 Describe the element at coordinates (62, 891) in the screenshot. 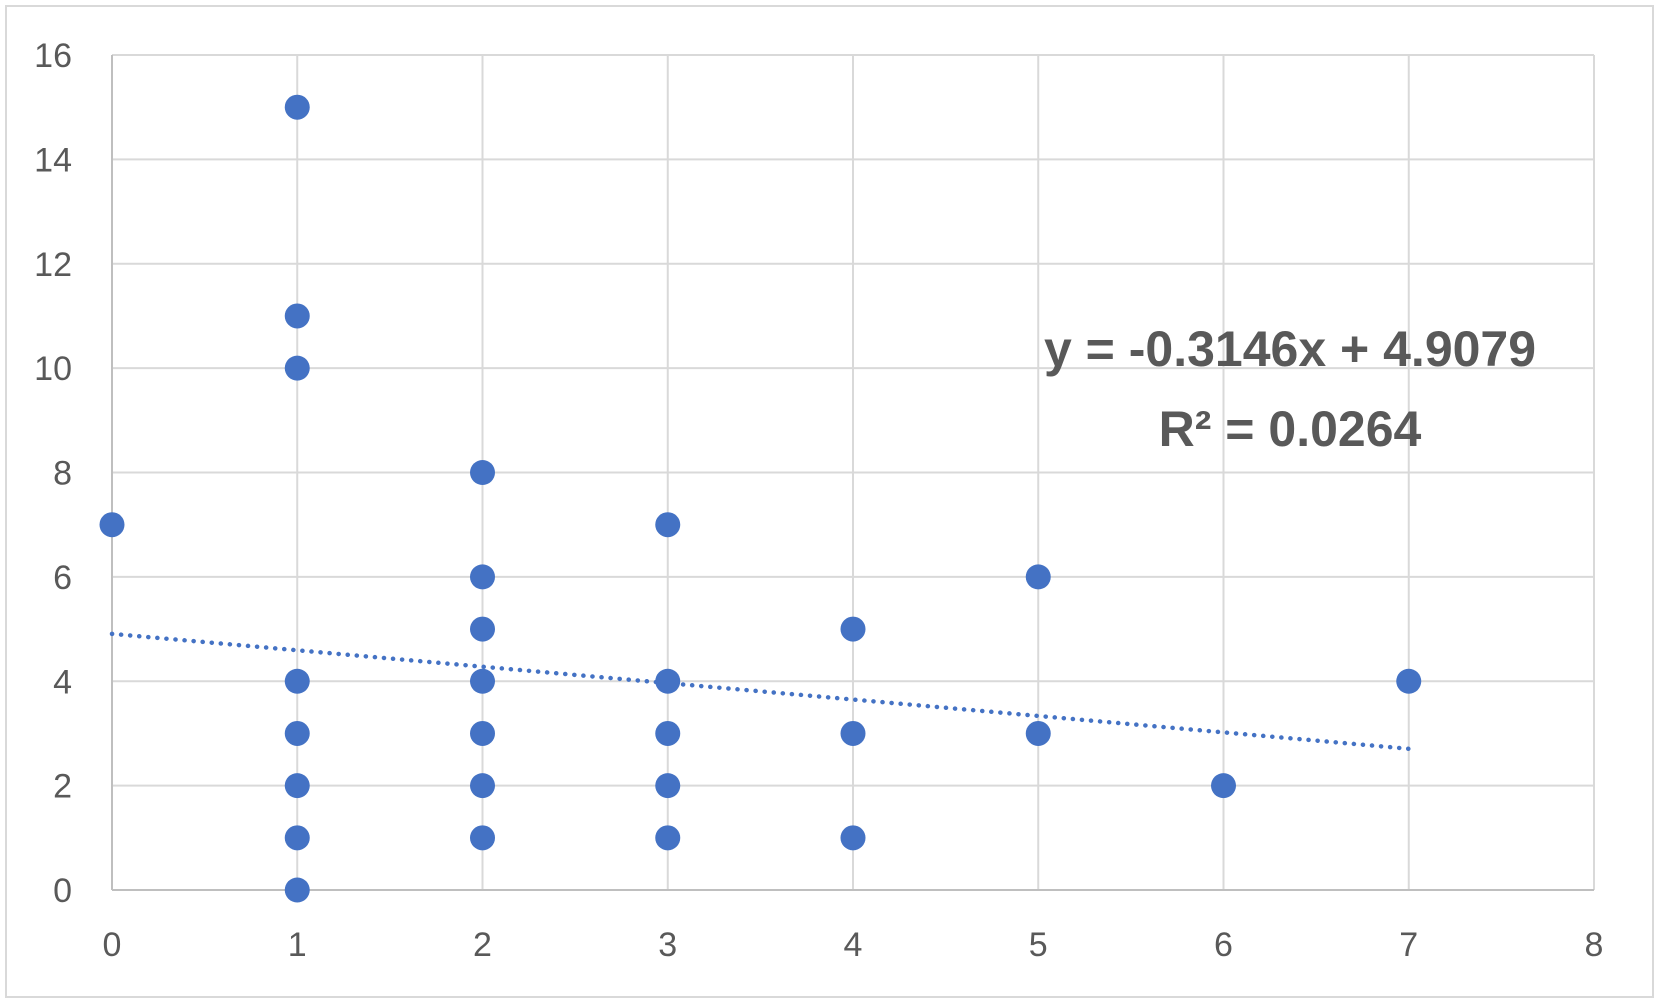

I see `y-tick-label: 0` at that location.